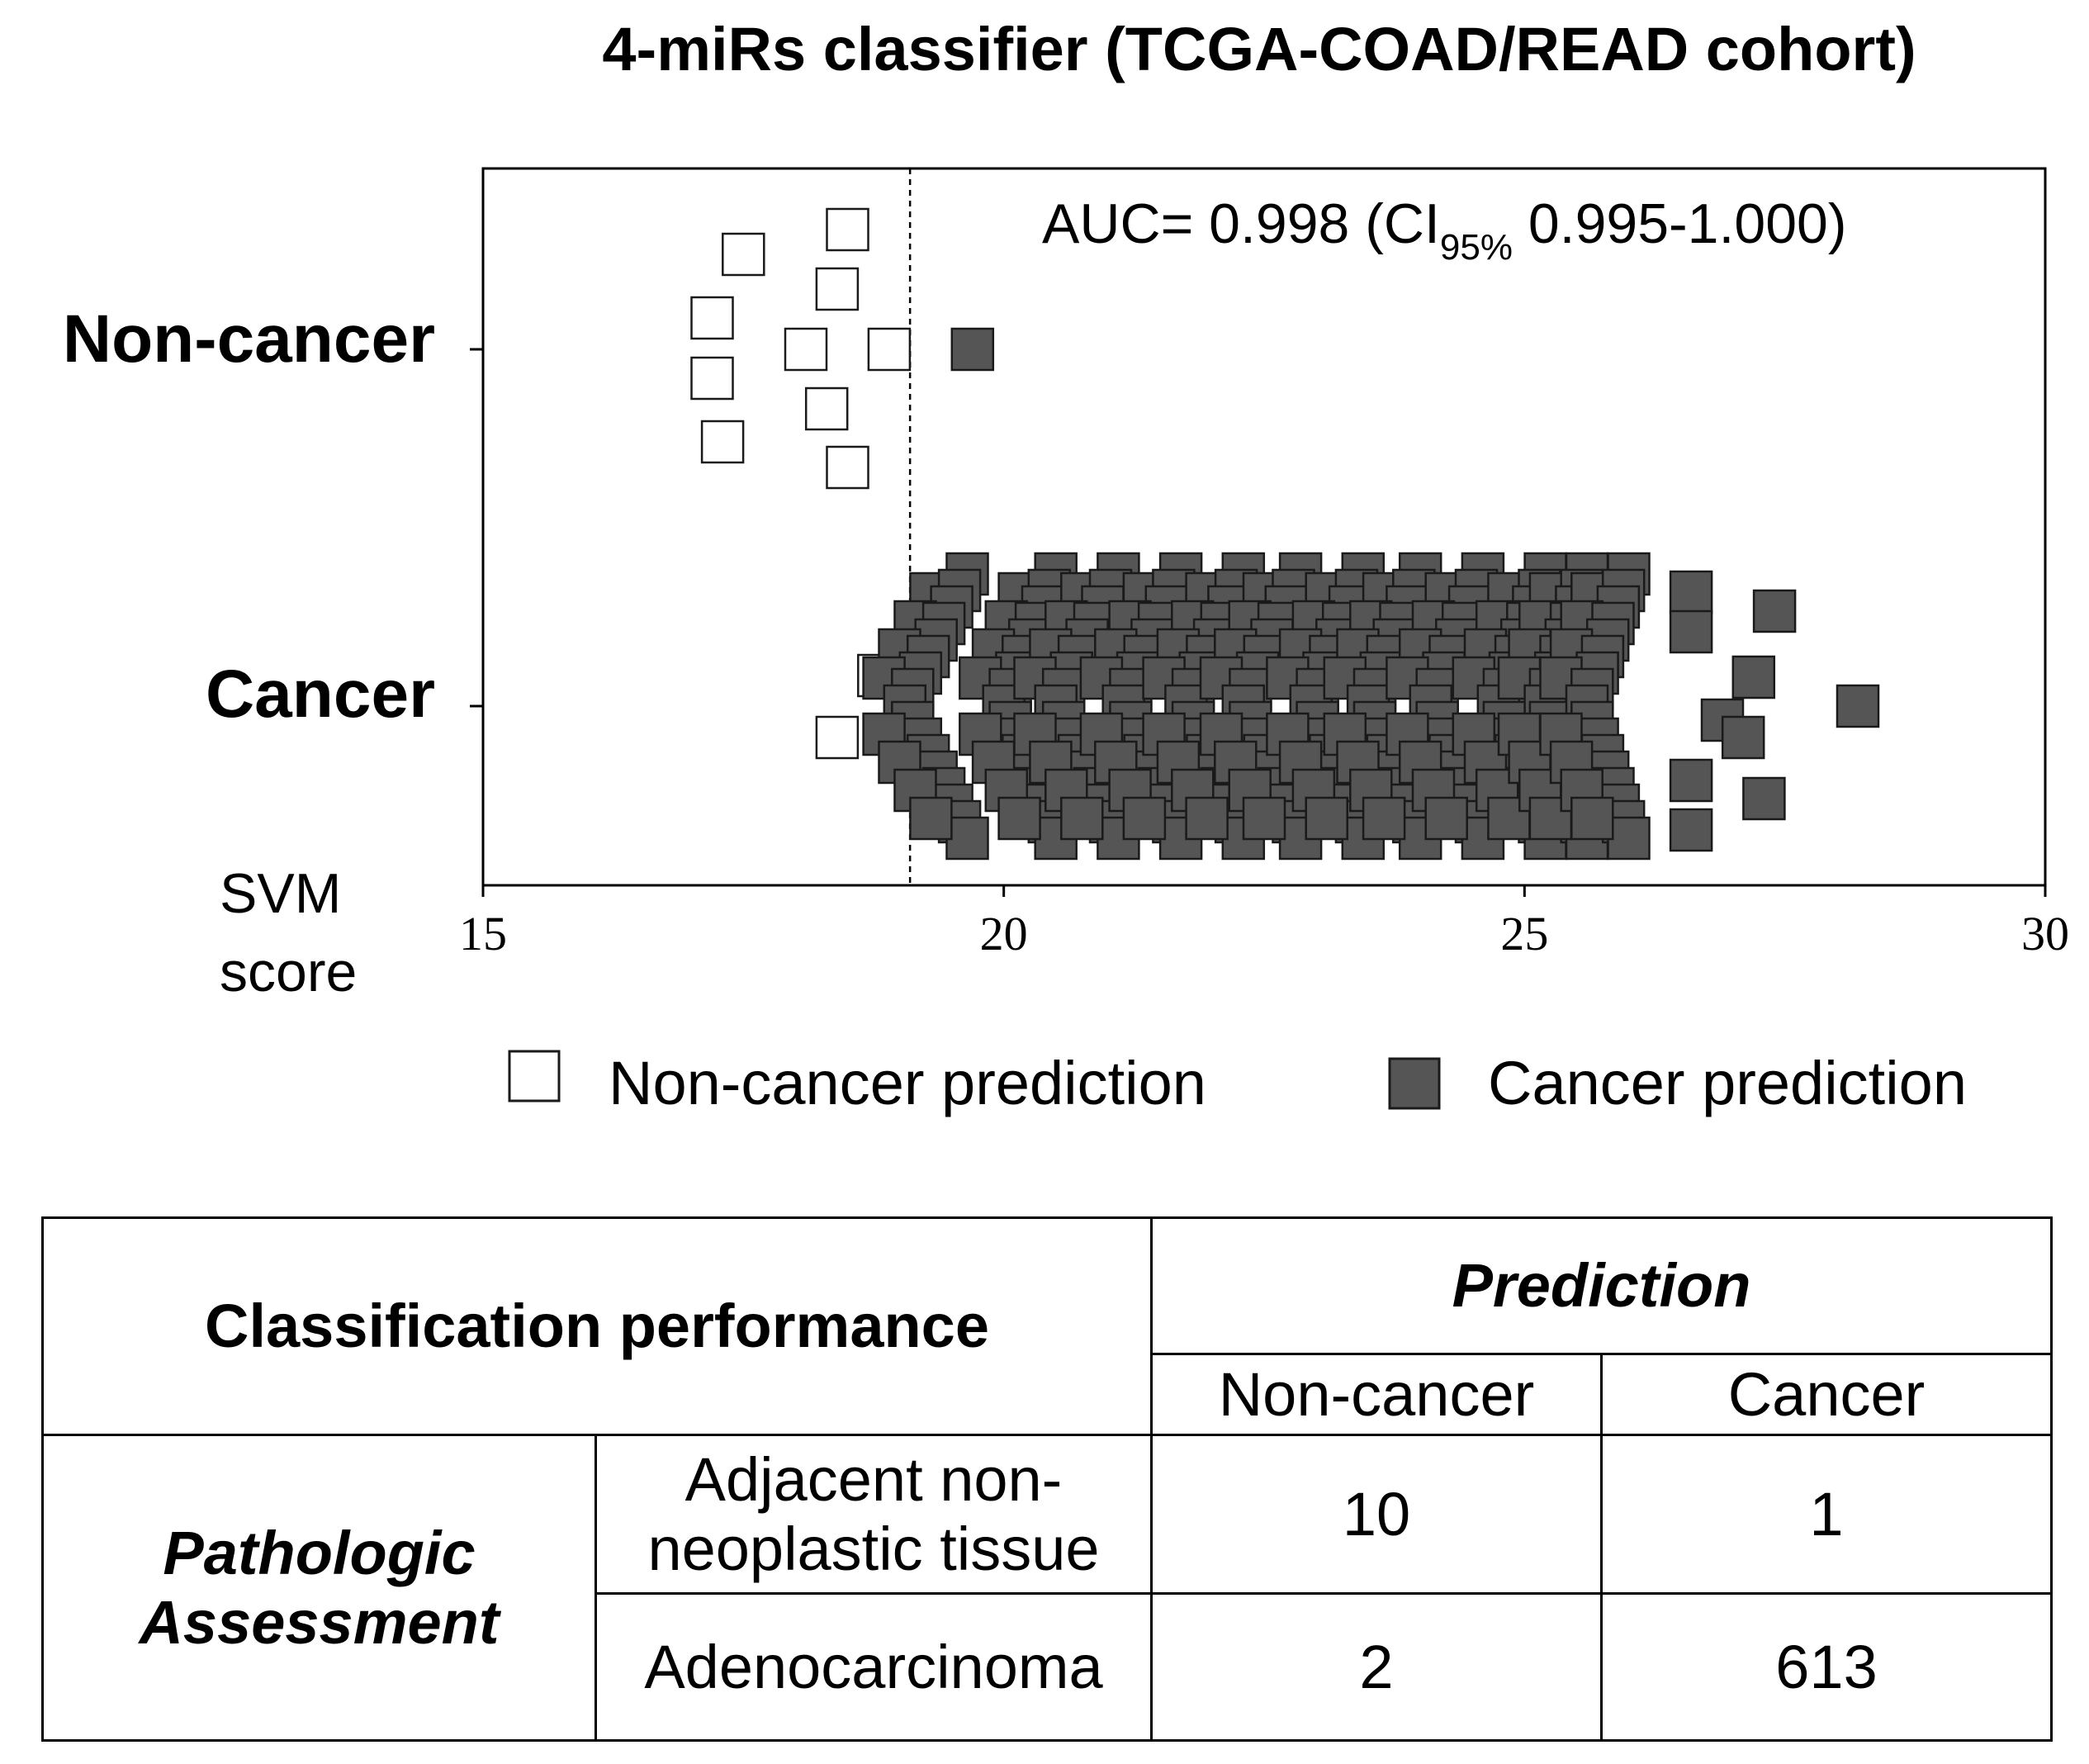 The image size is (2089, 1764). I want to click on auc-annotation: AUC= 0.998 (CI95% 0.995-1.000), so click(1444, 230).